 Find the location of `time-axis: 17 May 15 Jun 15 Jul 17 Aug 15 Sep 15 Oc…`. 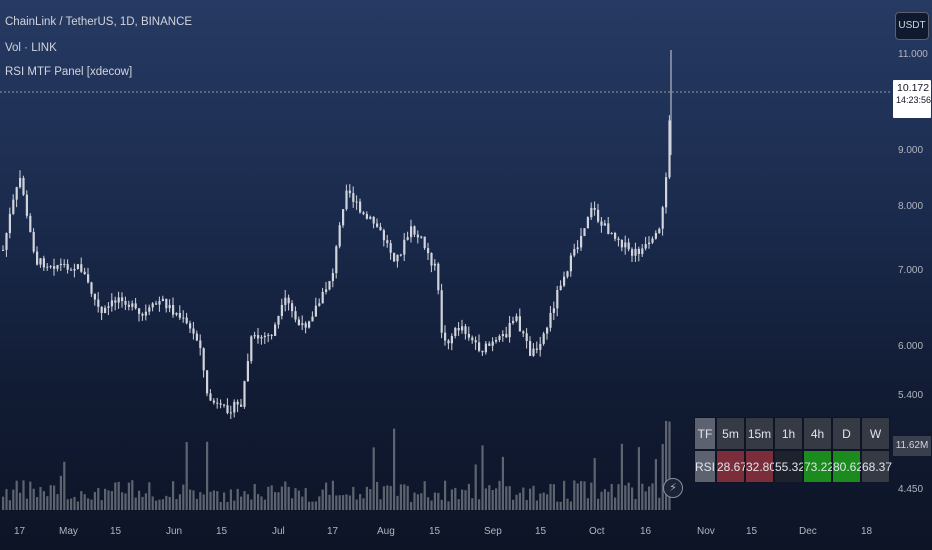

time-axis: 17 May 15 Jun 15 Jul 17 Aug 15 Sep 15 Oc… is located at coordinates (445, 535).